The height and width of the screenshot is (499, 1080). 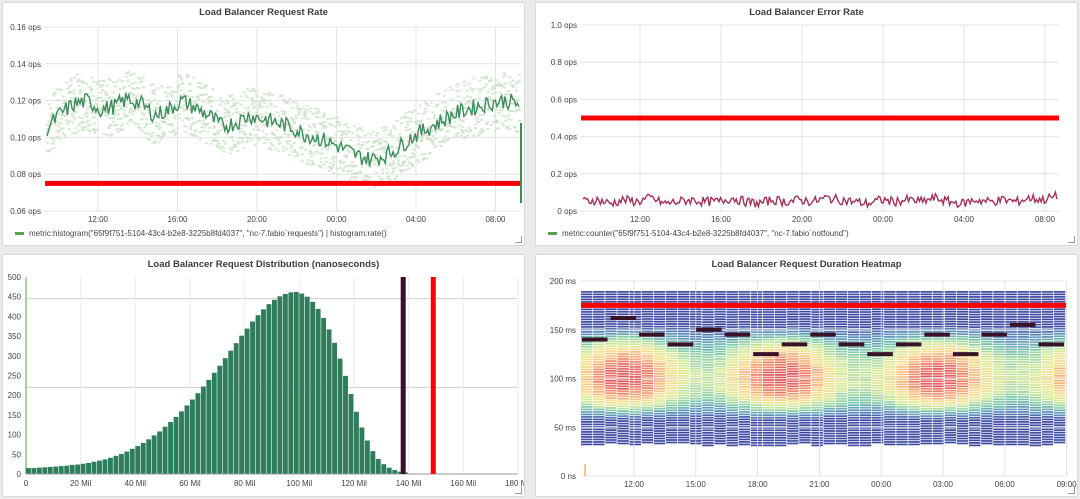 What do you see at coordinates (263, 12) in the screenshot?
I see `panel-title: Load Balancer Request Rate` at bounding box center [263, 12].